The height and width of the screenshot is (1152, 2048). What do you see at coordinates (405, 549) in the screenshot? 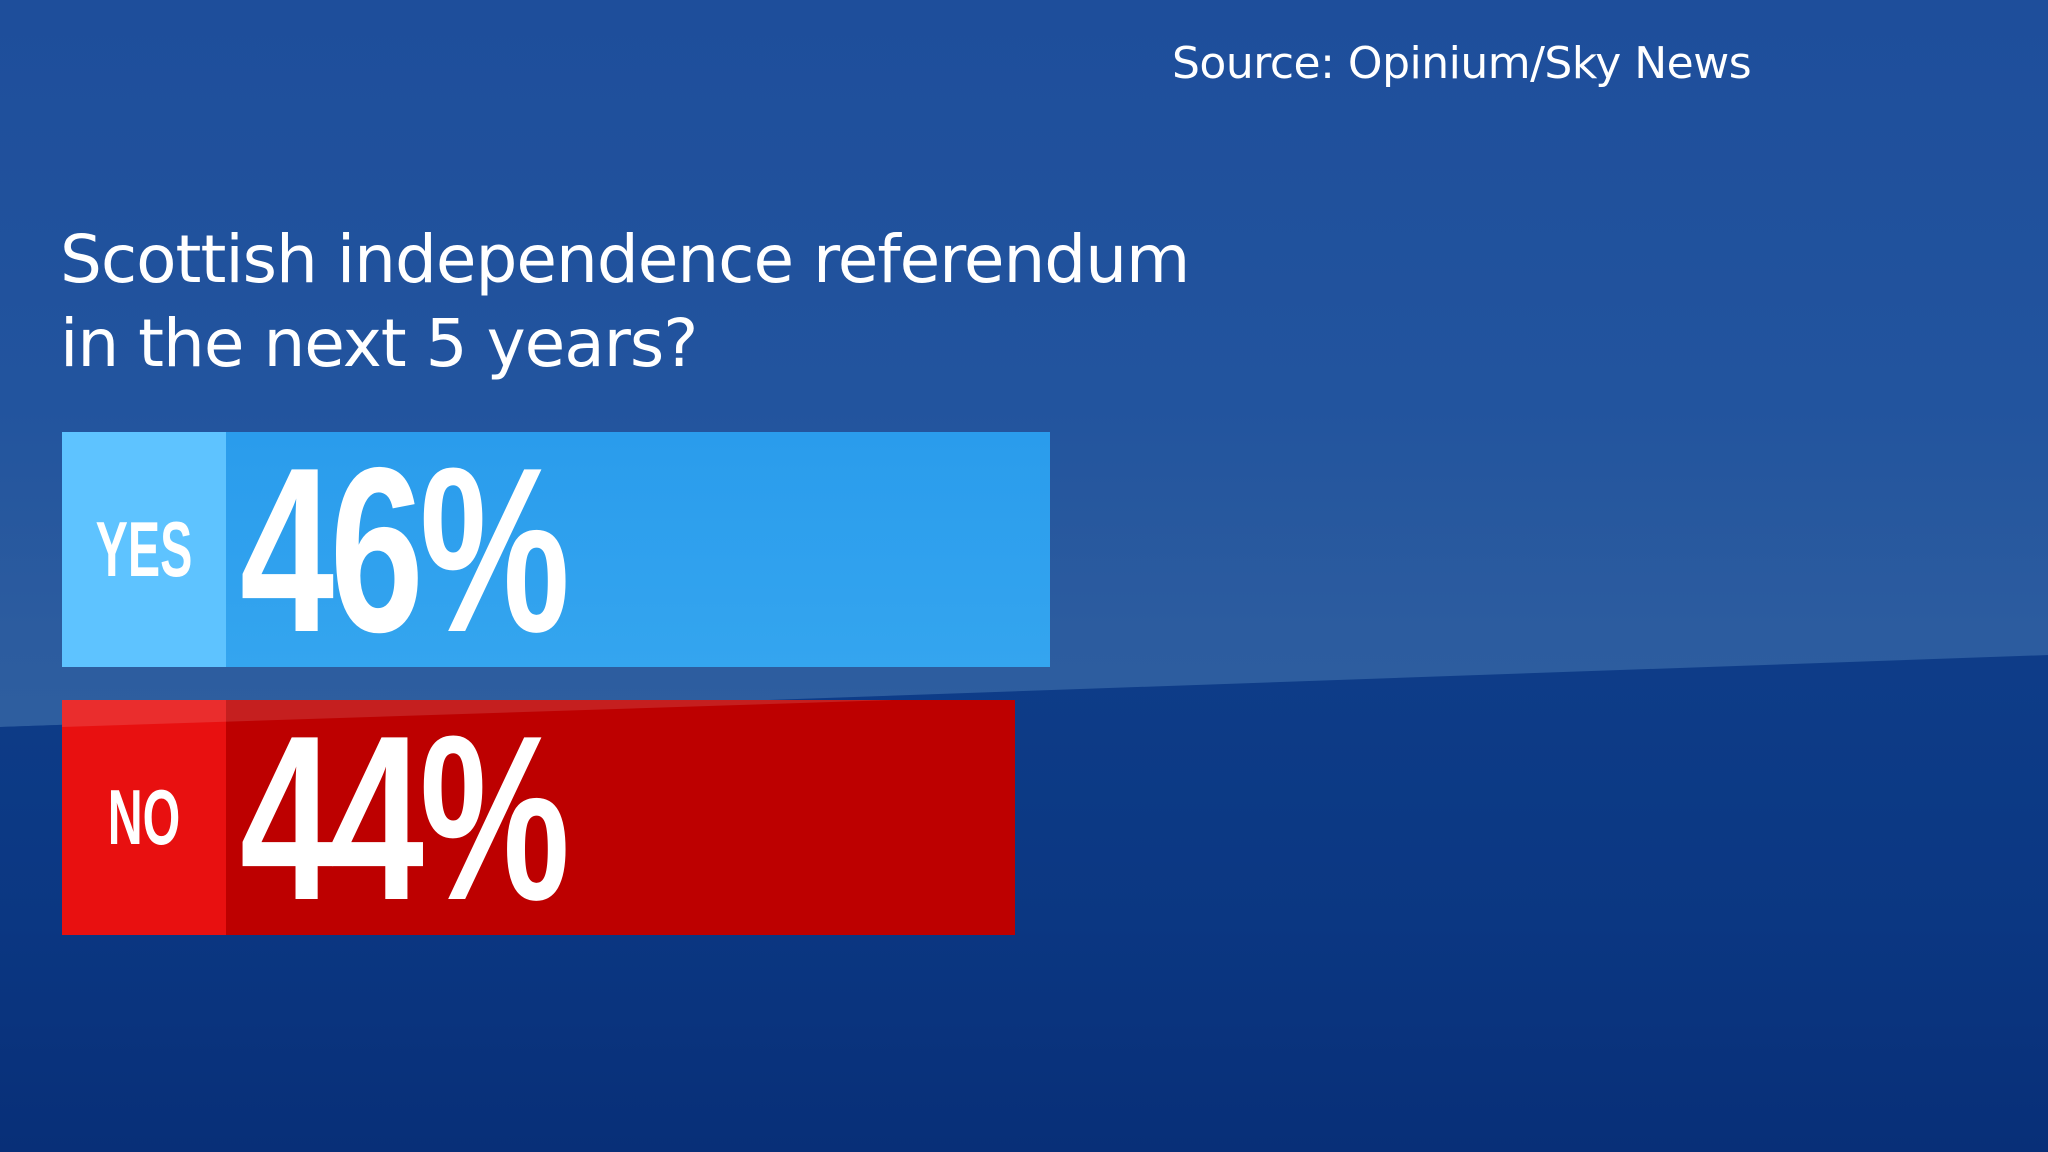
I see `bar-yes-value: 46%` at bounding box center [405, 549].